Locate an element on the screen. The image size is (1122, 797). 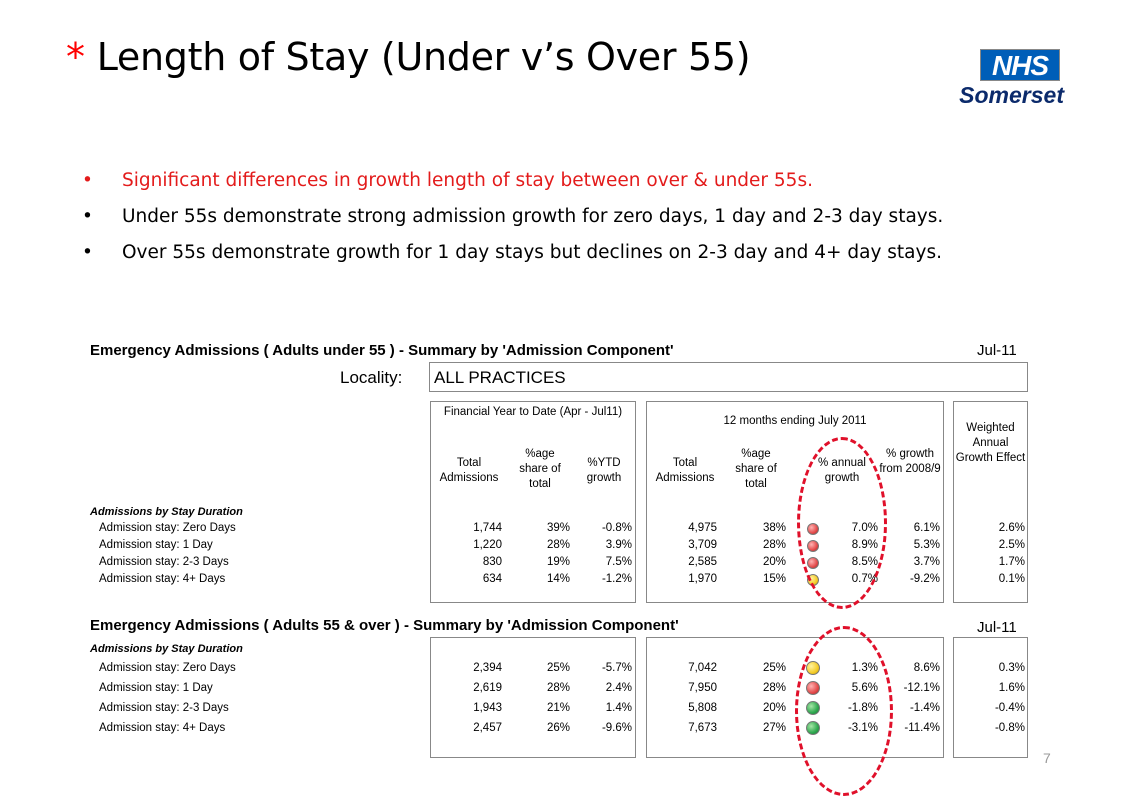
cell-12m-total: 7,042 is located at coordinates (702, 668).